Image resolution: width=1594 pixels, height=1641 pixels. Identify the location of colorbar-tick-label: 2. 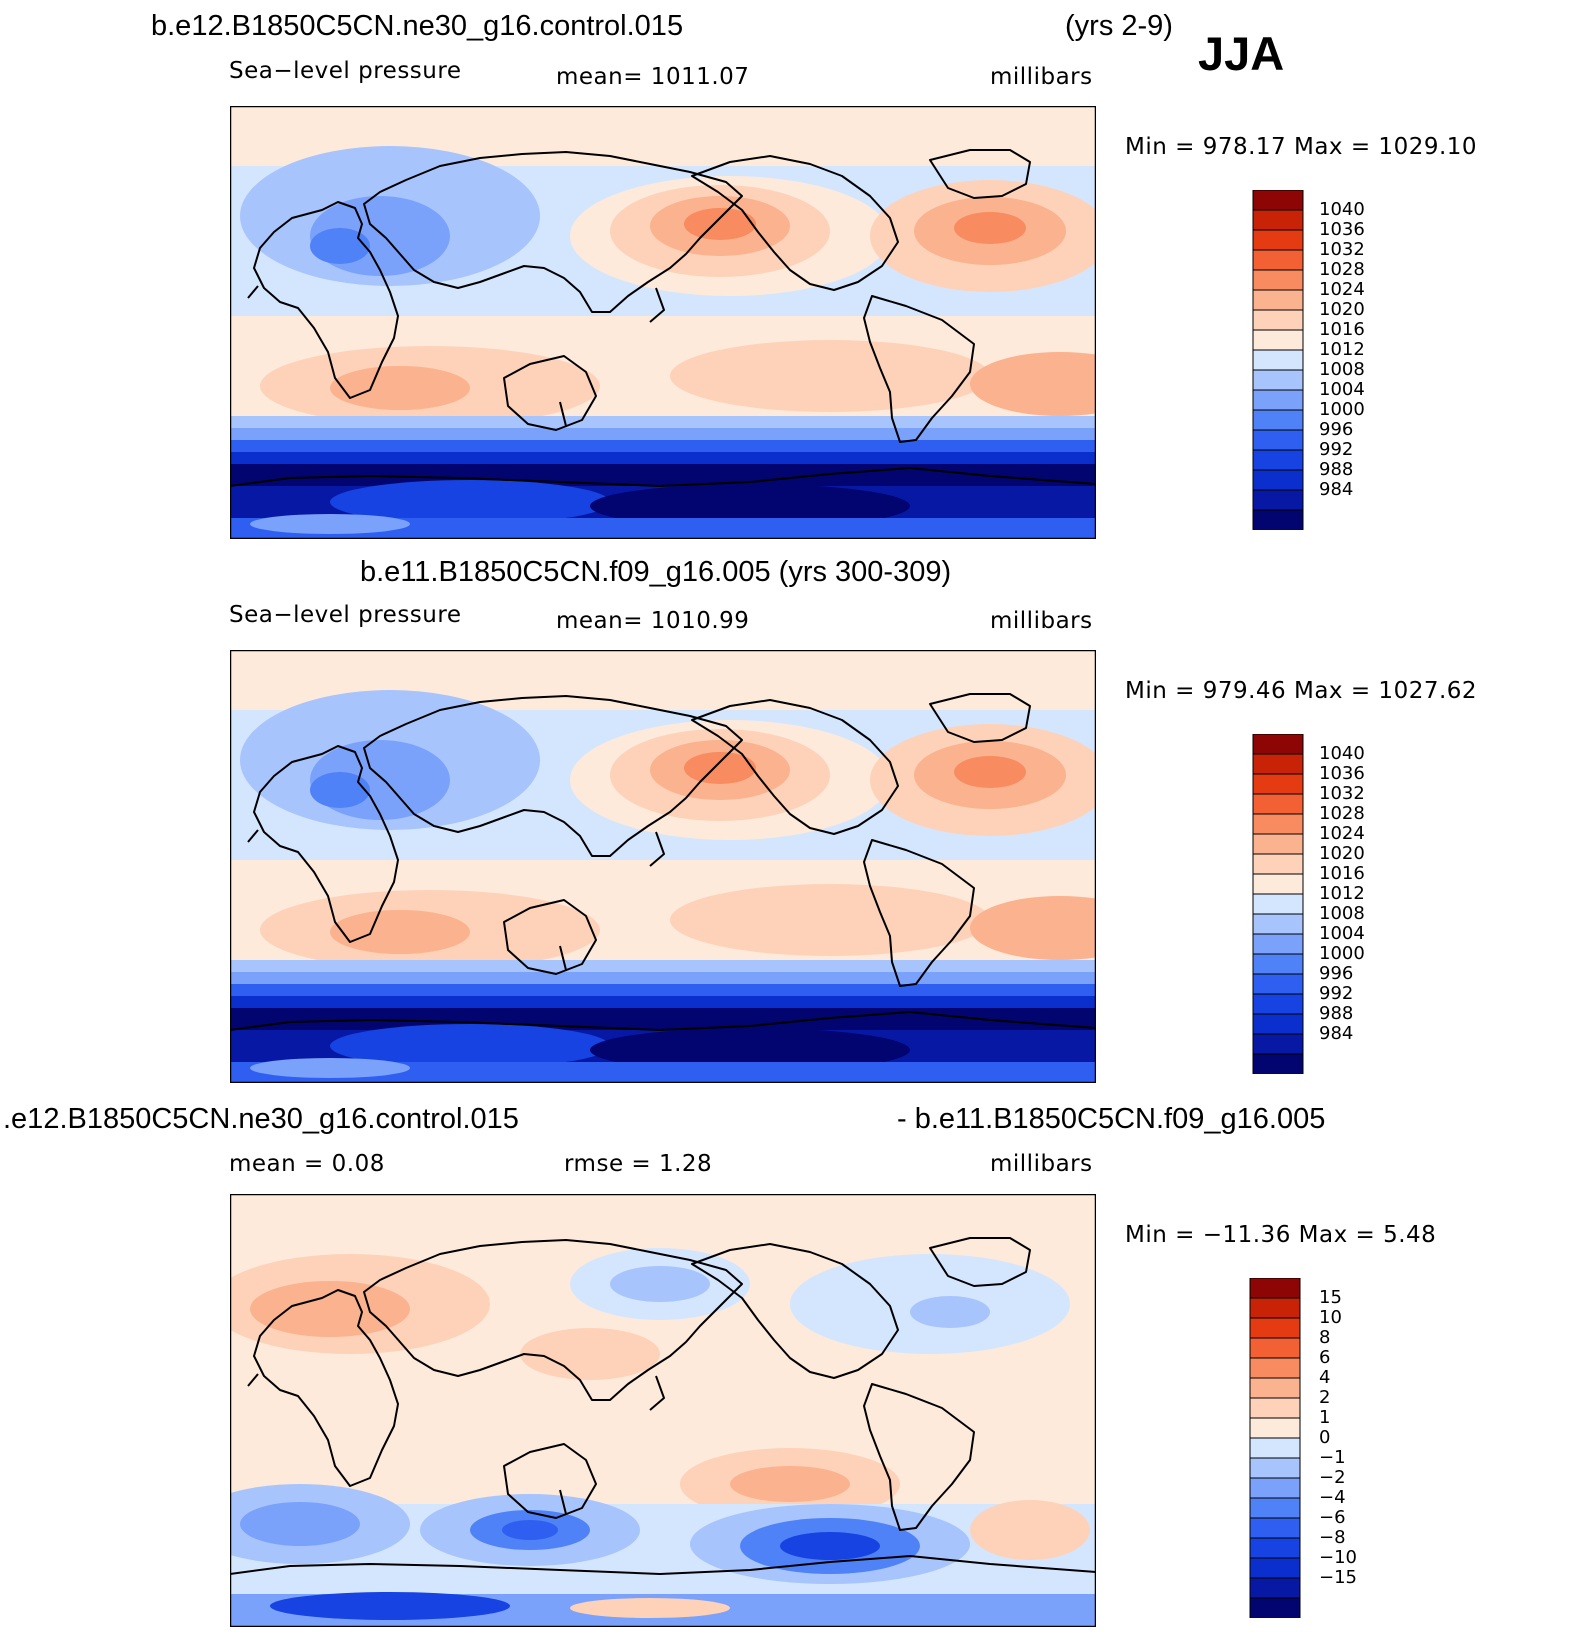
(1325, 1397).